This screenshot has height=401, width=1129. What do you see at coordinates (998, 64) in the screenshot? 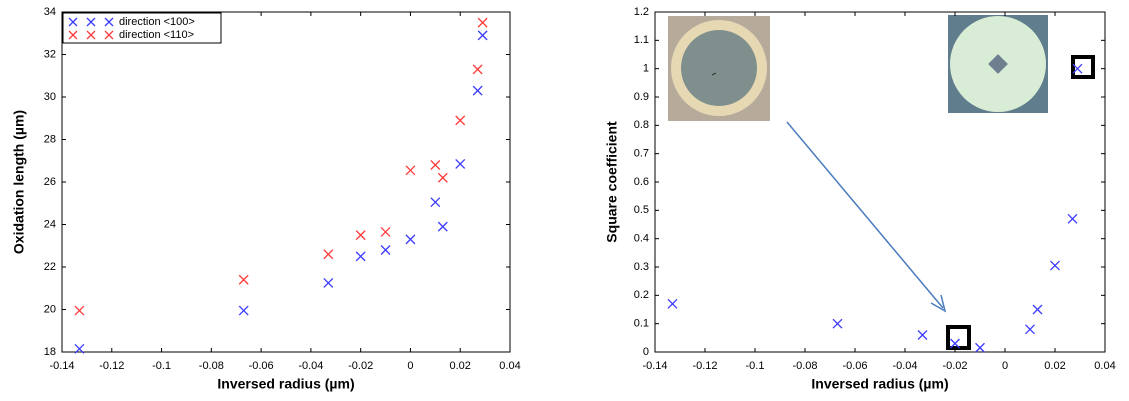
I see `photo-disc` at bounding box center [998, 64].